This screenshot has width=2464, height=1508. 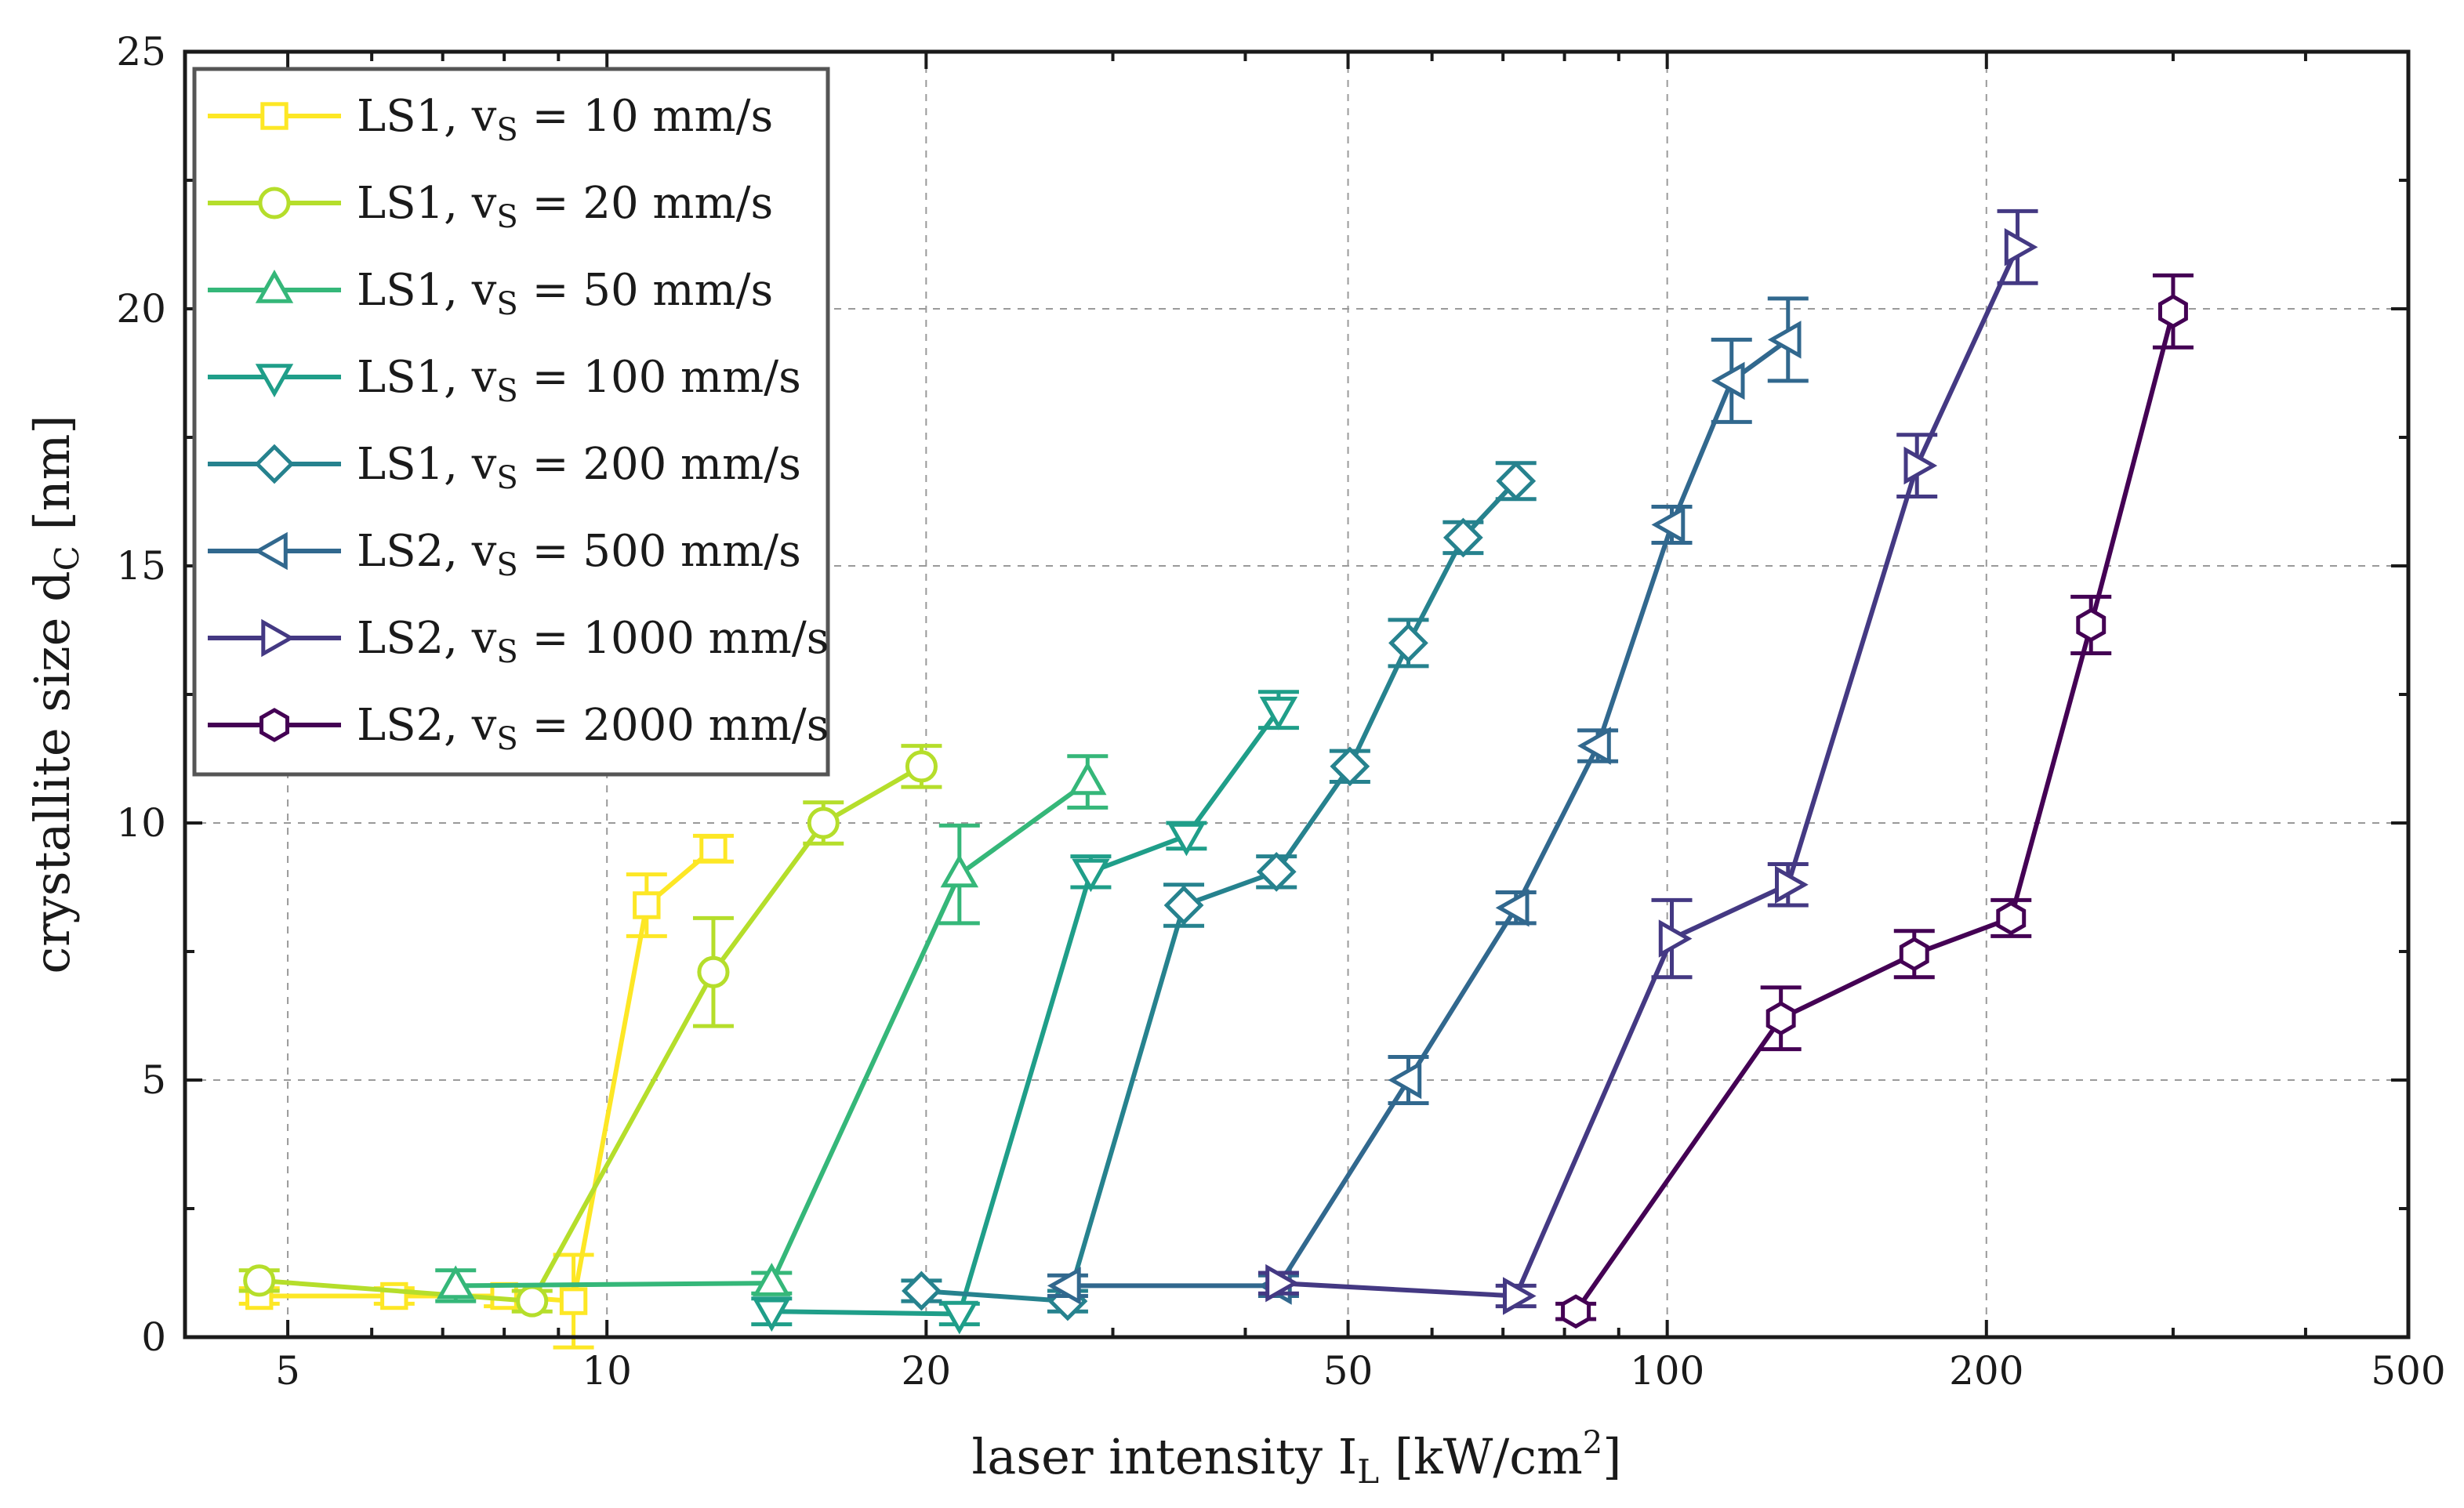 I want to click on legend-entry-7: LS2, vS = 1000 mm/s, so click(x=518, y=642).